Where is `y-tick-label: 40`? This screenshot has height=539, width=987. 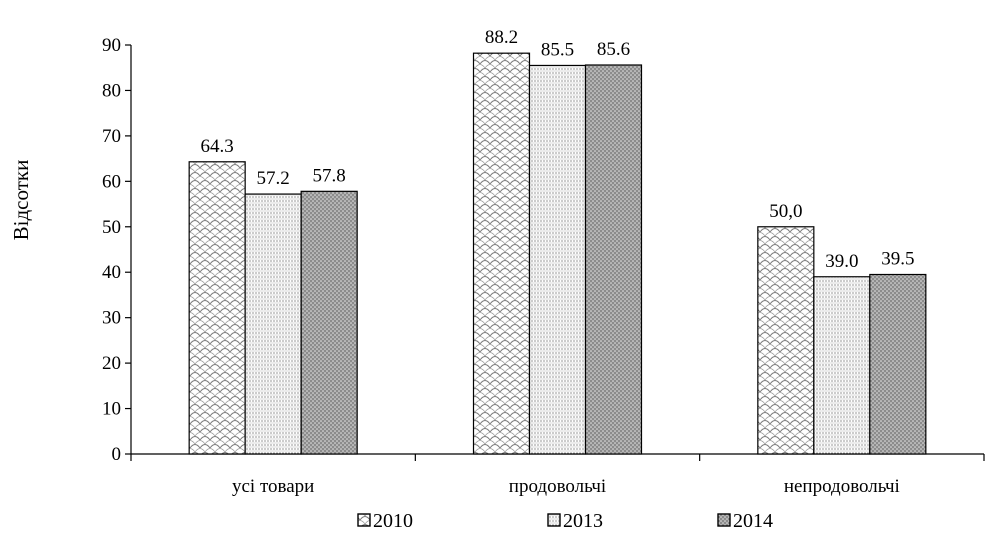 y-tick-label: 40 is located at coordinates (111, 272).